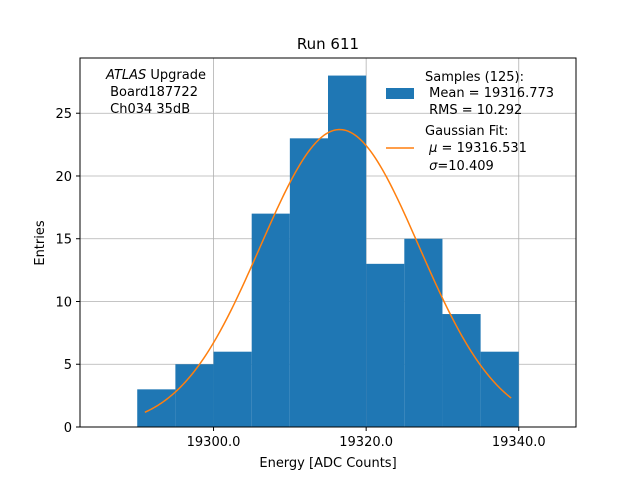 The image size is (640, 480). I want to click on y-tick-label-5: 25, so click(63, 114).